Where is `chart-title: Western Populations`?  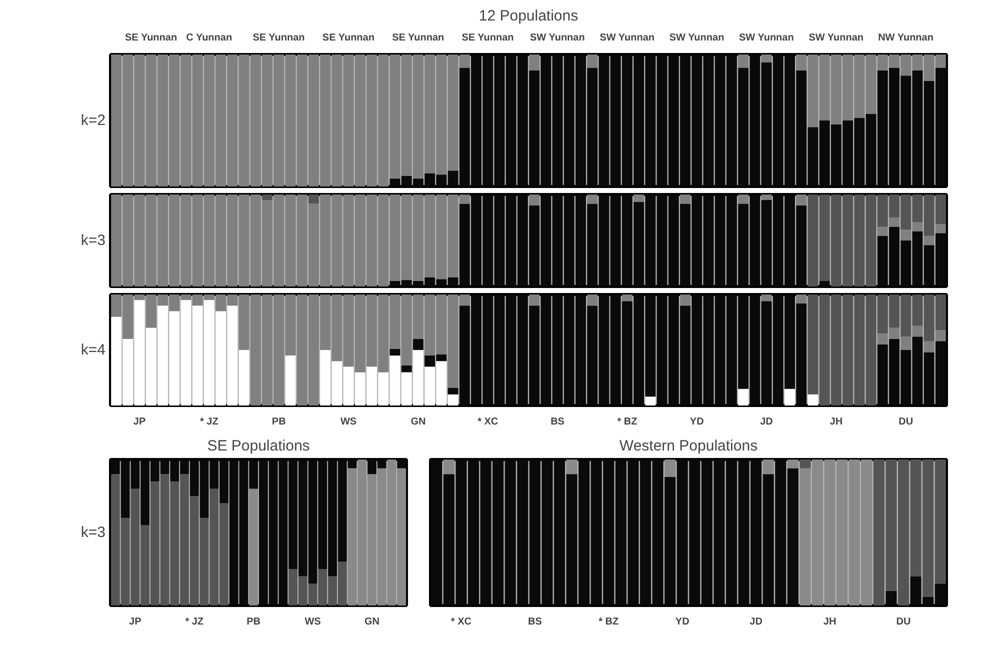 chart-title: Western Populations is located at coordinates (688, 446).